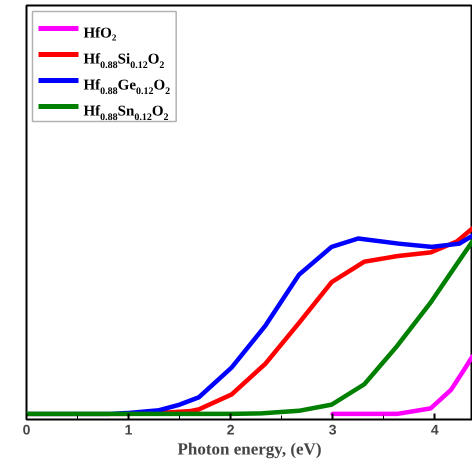 The image size is (474, 474). What do you see at coordinates (230, 430) in the screenshot?
I see `x-tick-label: 2` at bounding box center [230, 430].